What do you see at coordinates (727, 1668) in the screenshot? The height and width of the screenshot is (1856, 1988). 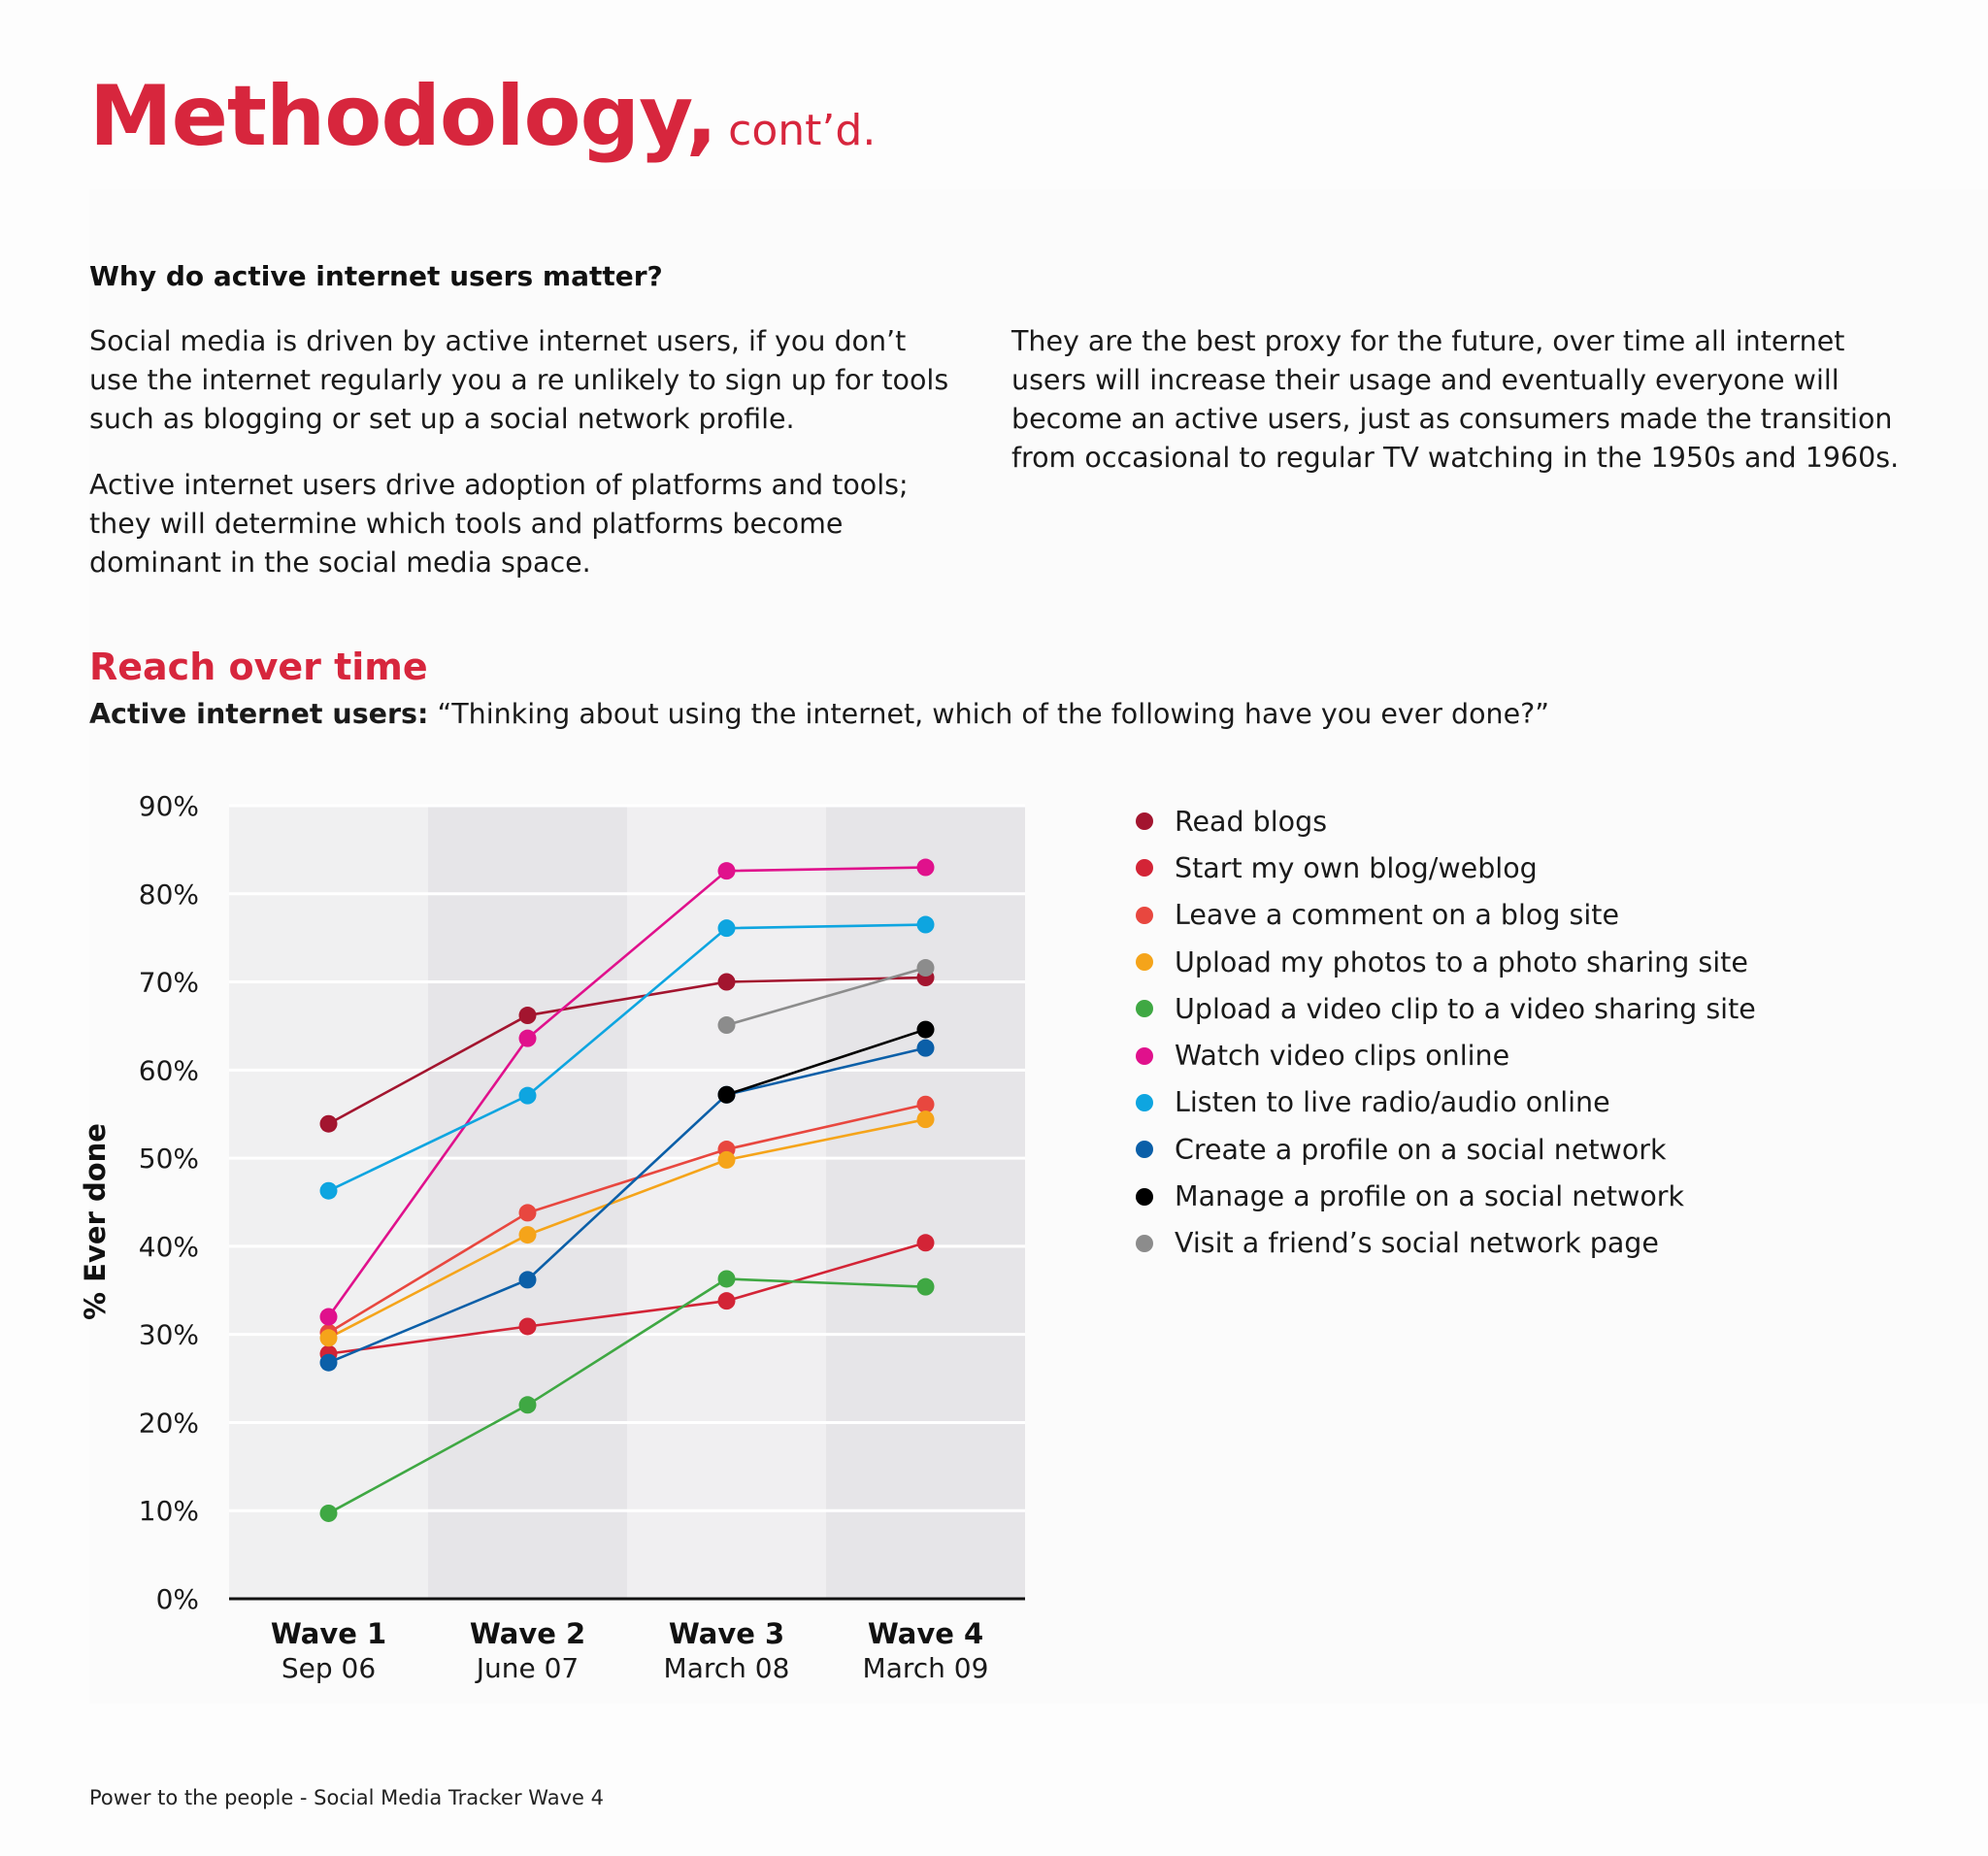 I see `x-tick-sublabel: March 08` at bounding box center [727, 1668].